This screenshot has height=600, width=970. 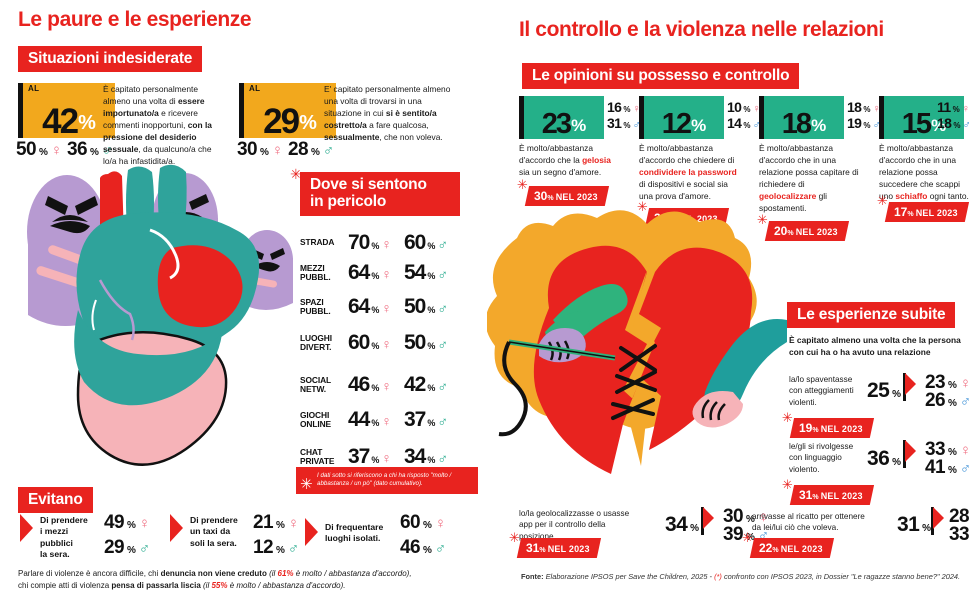 I want to click on stat-card-42-male: 36 % ♂, so click(x=90, y=150).